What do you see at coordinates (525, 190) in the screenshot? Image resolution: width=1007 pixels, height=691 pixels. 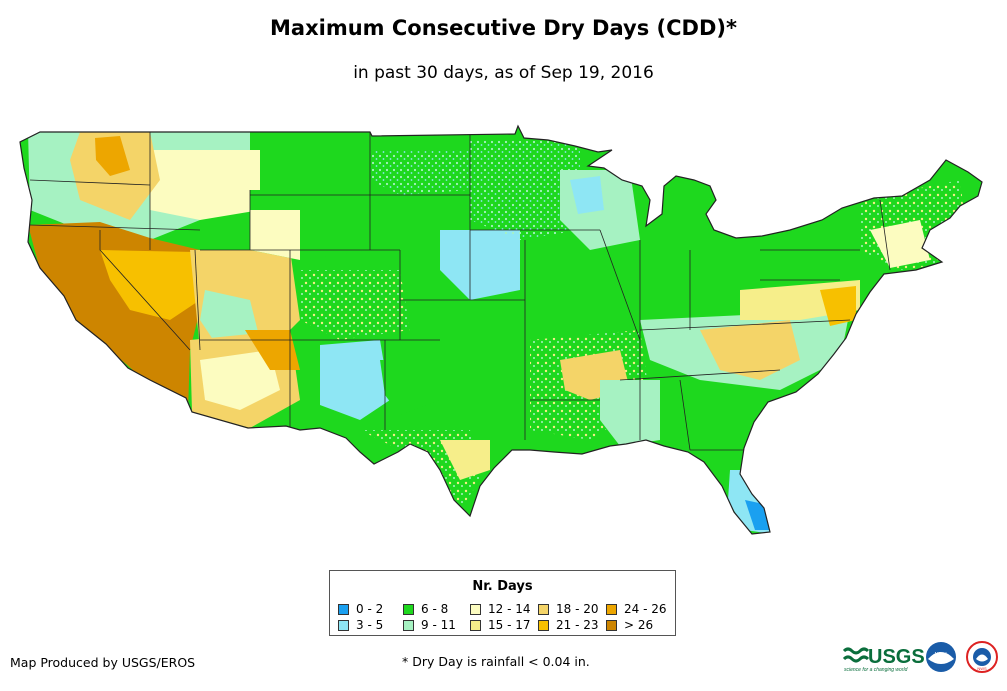 I see `zone-minnesota-mix` at bounding box center [525, 190].